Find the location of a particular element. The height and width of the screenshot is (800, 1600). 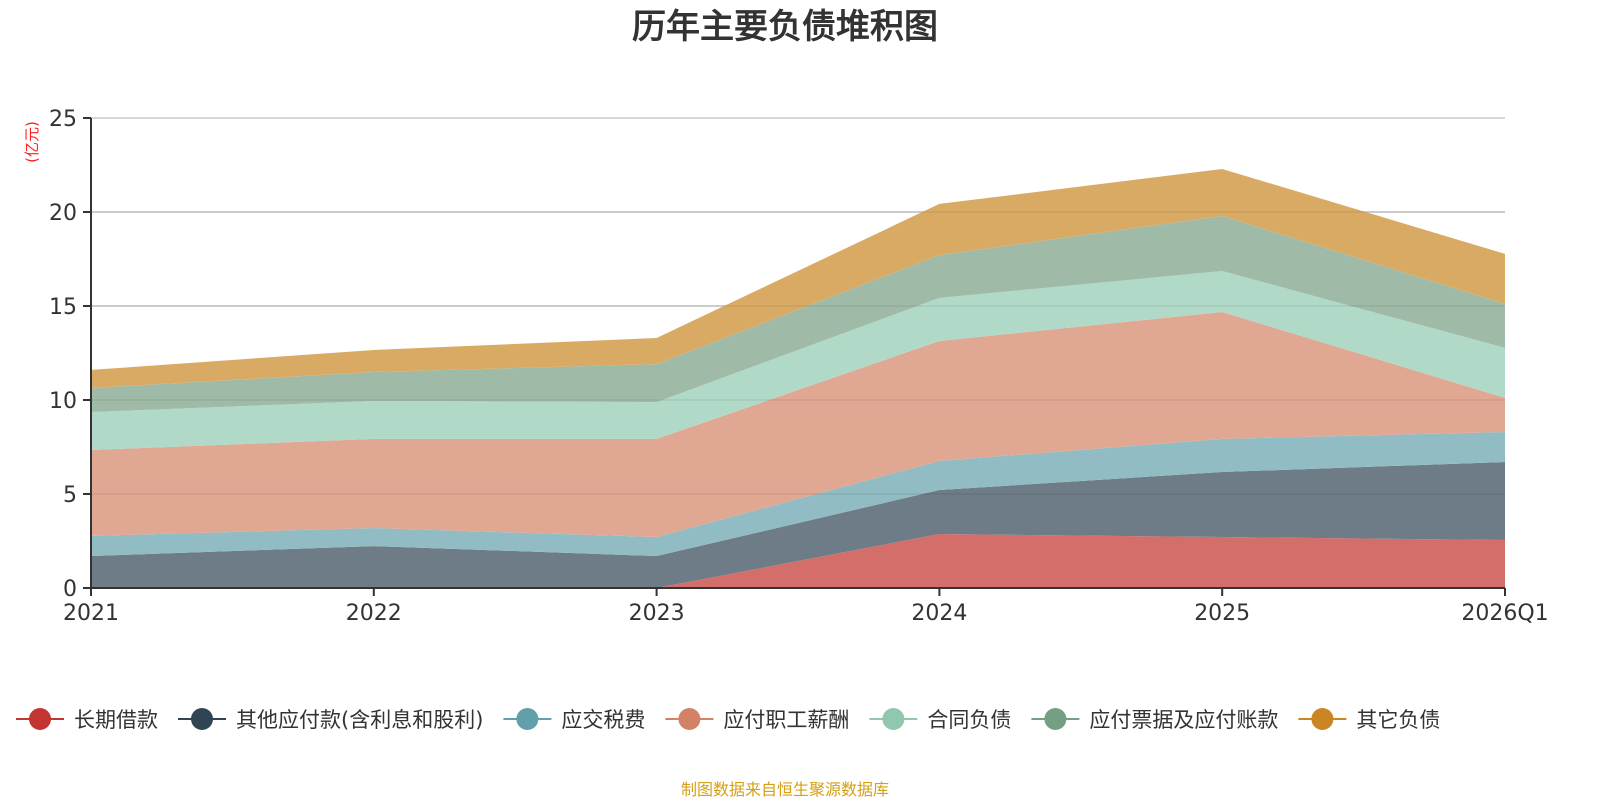

x-tick-label: 2021 is located at coordinates (91, 613).